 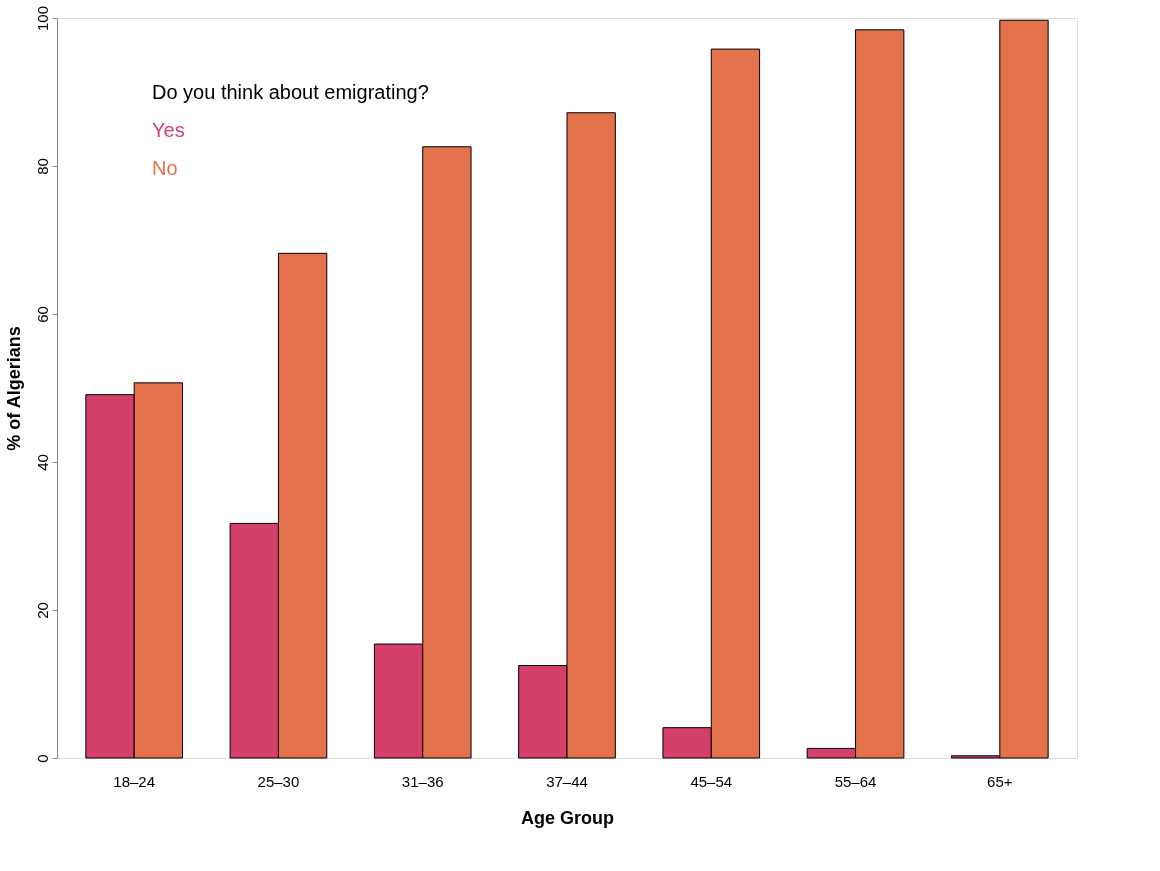 What do you see at coordinates (168, 130) in the screenshot?
I see `text: Yes` at bounding box center [168, 130].